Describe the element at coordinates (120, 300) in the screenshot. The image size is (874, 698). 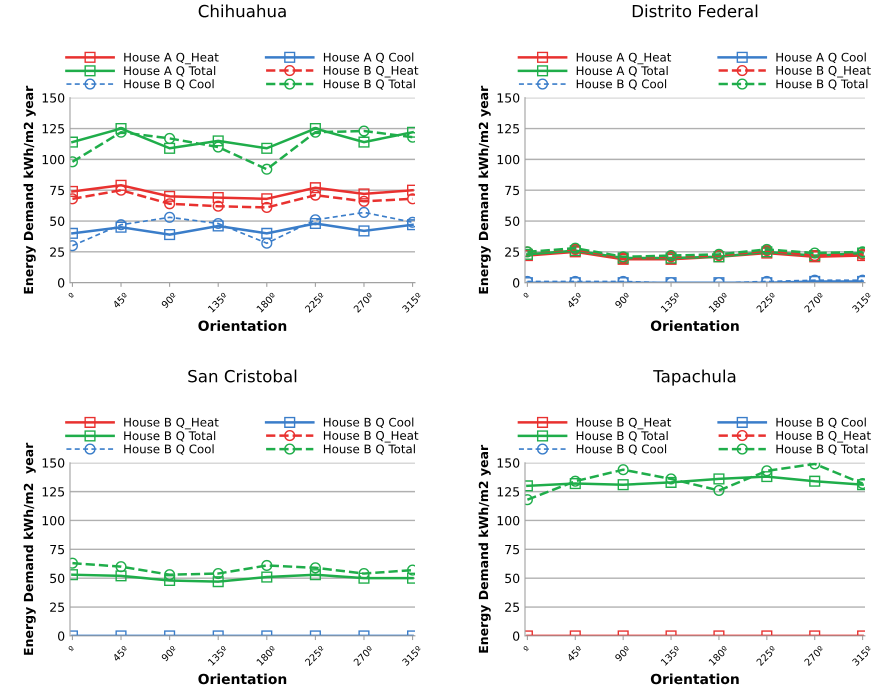
I see `x-tick-label: 45º` at that location.